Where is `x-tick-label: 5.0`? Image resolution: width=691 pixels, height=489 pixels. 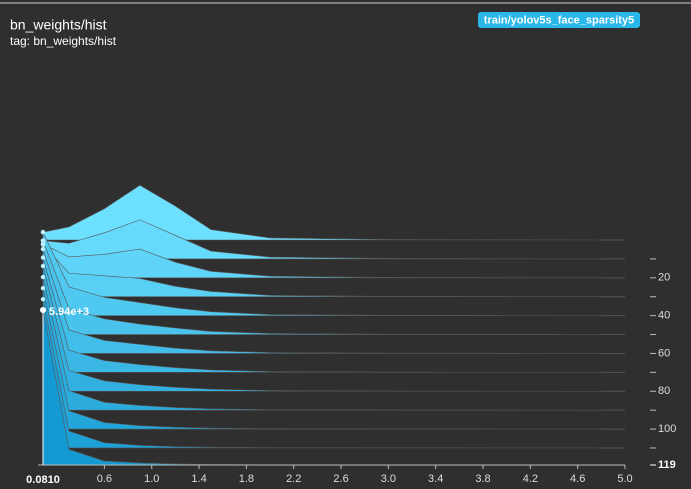
x-tick-label: 5.0 is located at coordinates (624, 479).